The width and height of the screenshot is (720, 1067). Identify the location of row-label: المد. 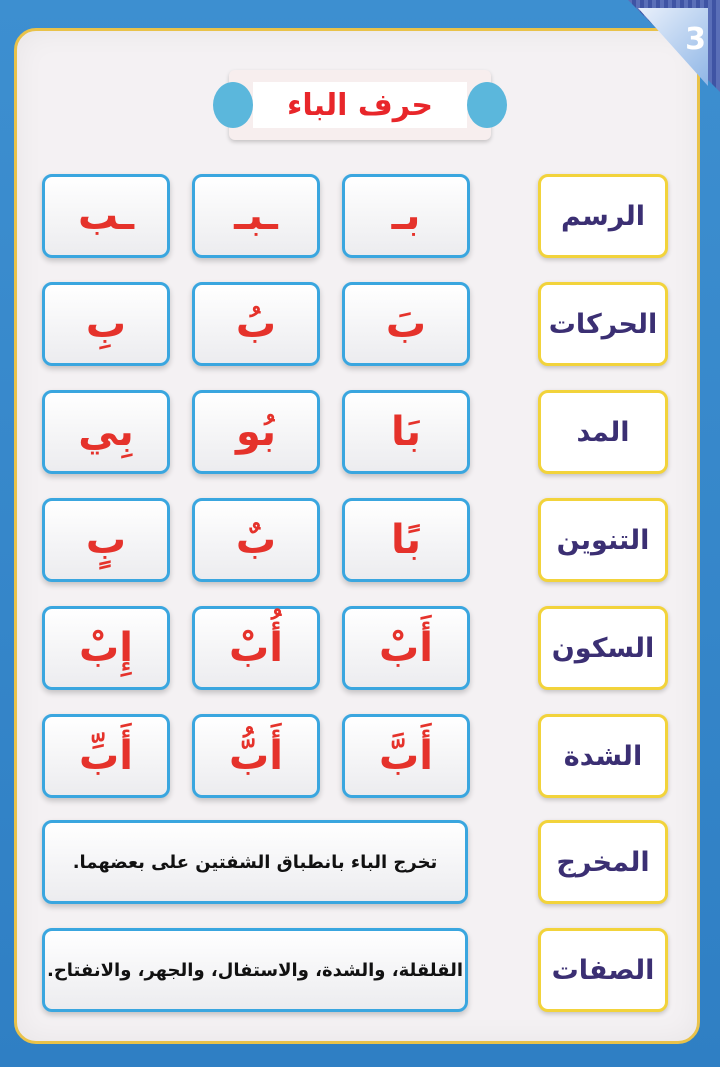
(603, 432).